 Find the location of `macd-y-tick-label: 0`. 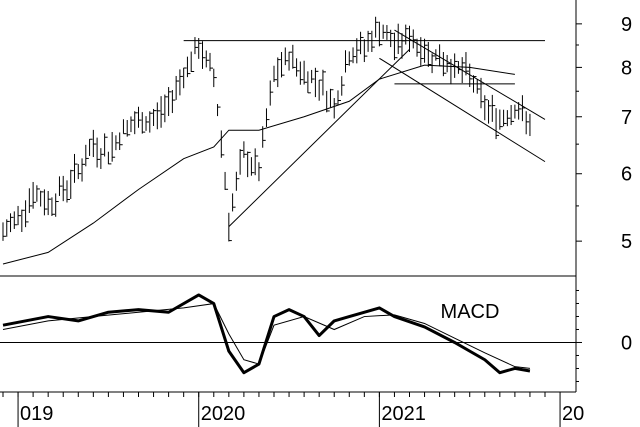

macd-y-tick-label: 0 is located at coordinates (626, 343).